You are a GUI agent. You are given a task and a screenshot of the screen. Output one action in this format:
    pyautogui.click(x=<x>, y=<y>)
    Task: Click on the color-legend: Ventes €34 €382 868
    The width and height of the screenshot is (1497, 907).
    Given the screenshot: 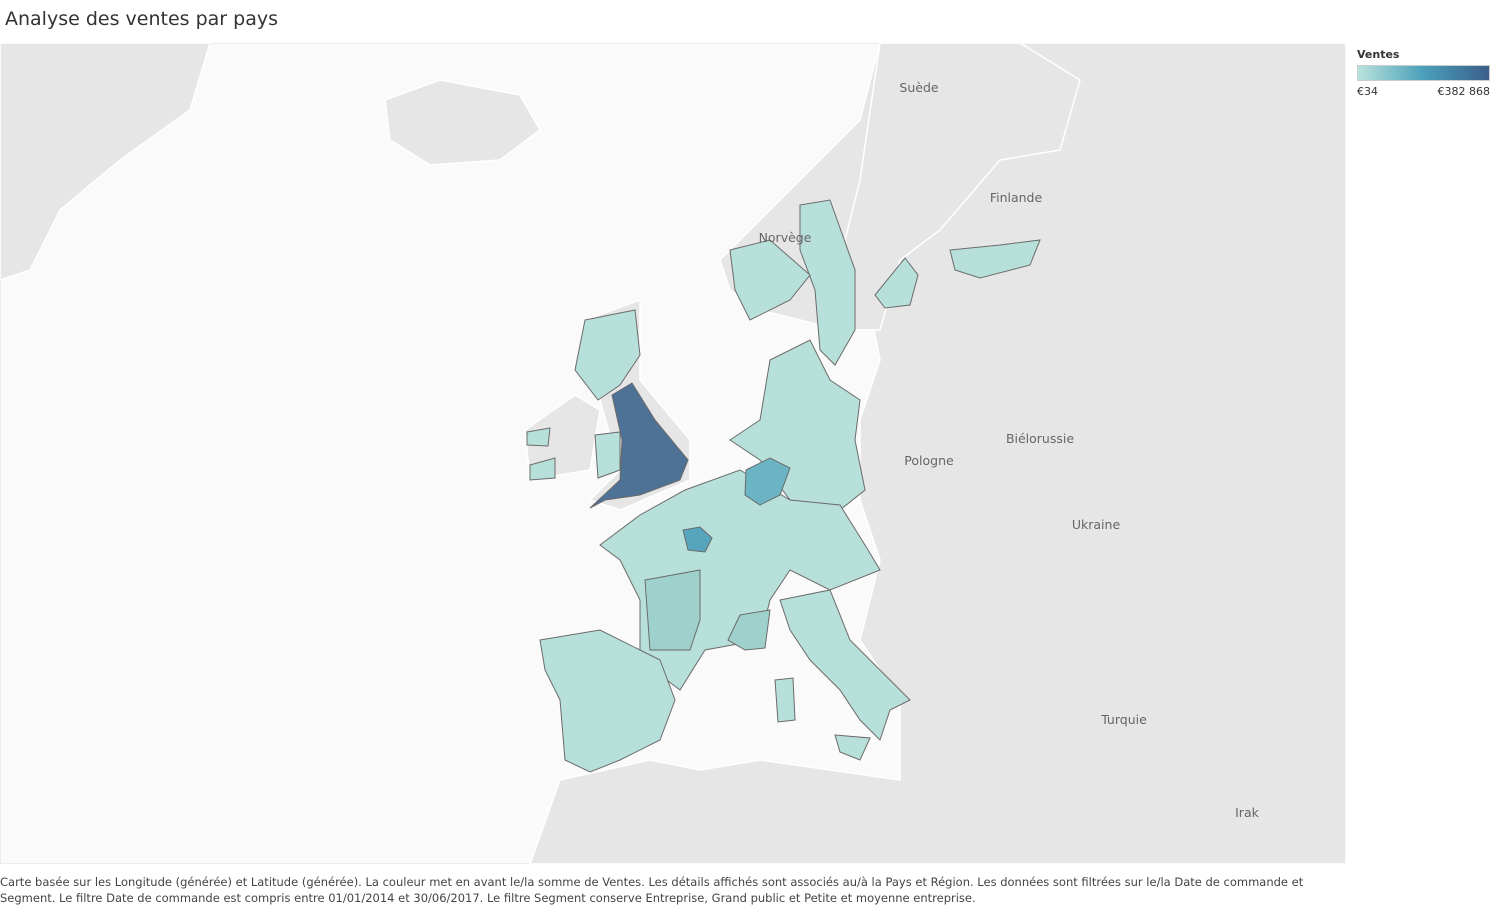 What is the action you would take?
    pyautogui.click(x=1425, y=73)
    